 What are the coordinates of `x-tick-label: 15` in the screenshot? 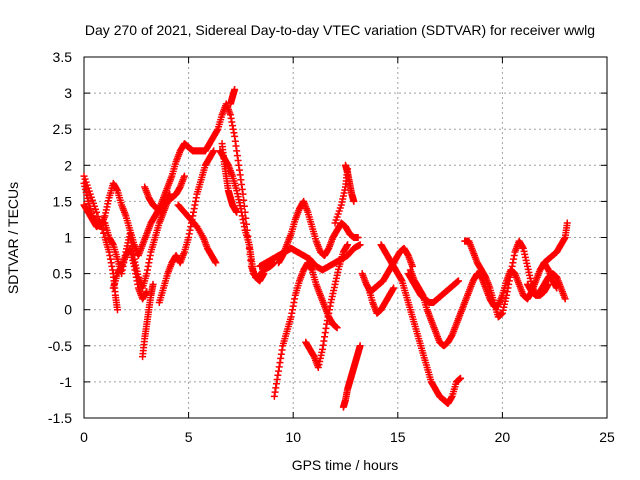 It's located at (398, 437).